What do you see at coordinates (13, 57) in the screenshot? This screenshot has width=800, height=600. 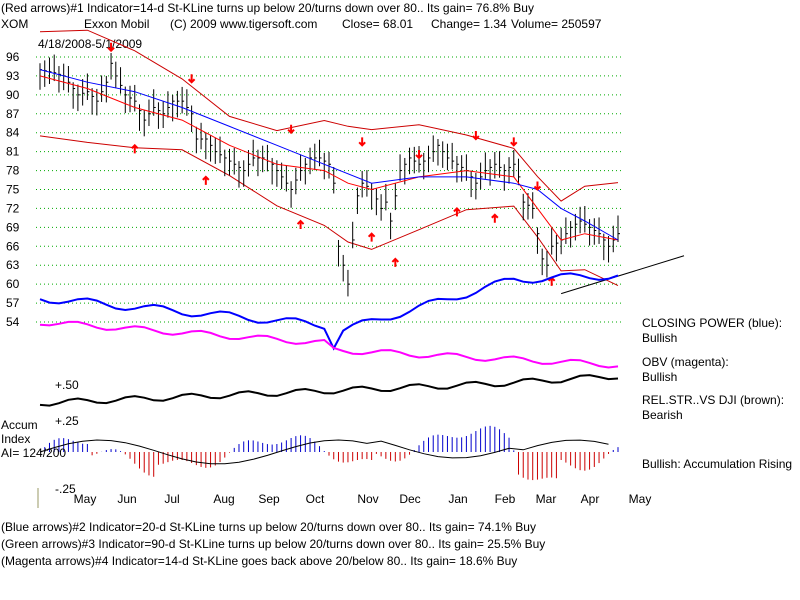 I see `y-tick-96: 96` at bounding box center [13, 57].